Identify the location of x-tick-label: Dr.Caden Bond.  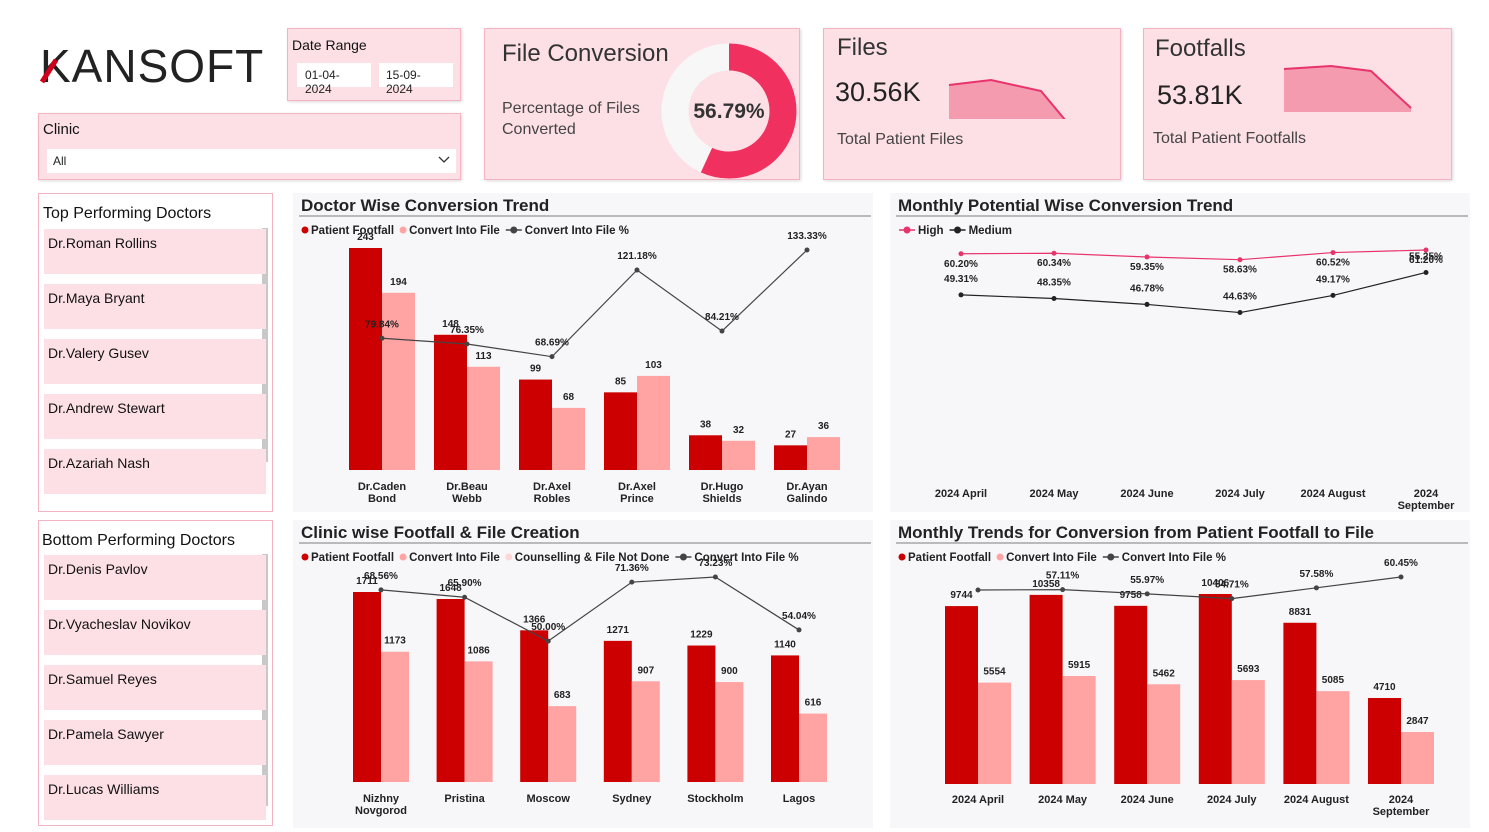
(382, 493).